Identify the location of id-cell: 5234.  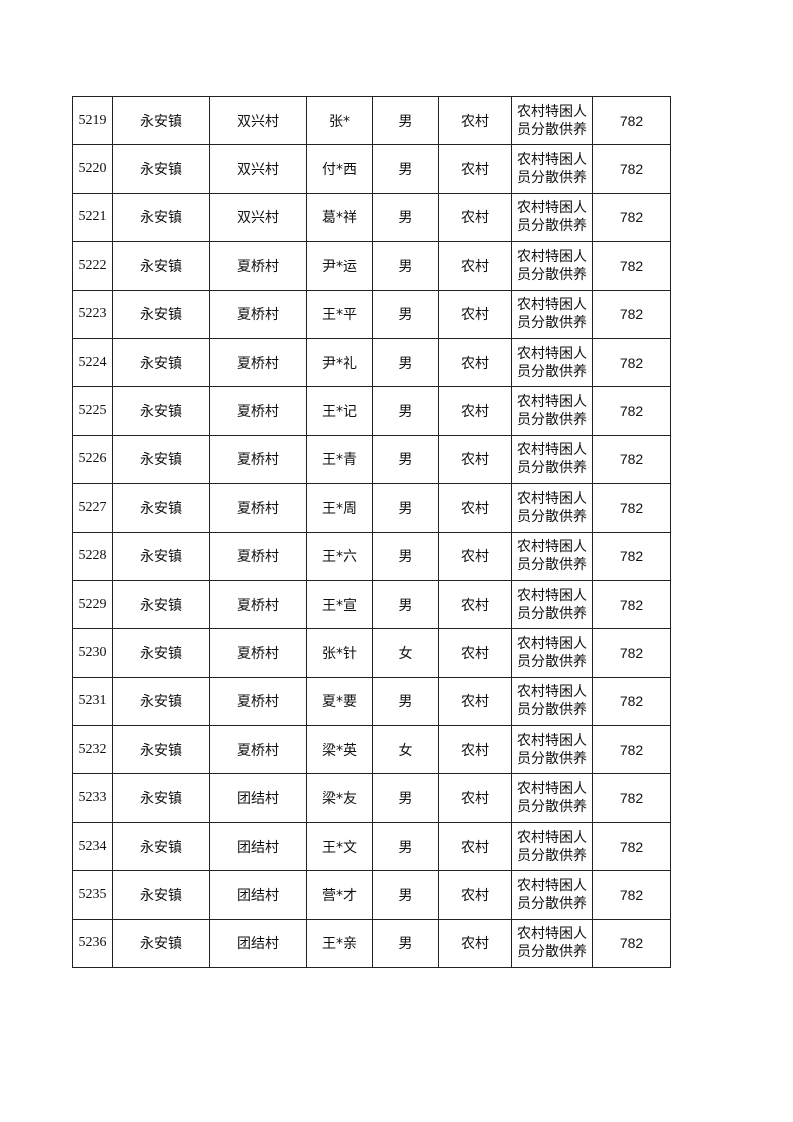
(92, 846).